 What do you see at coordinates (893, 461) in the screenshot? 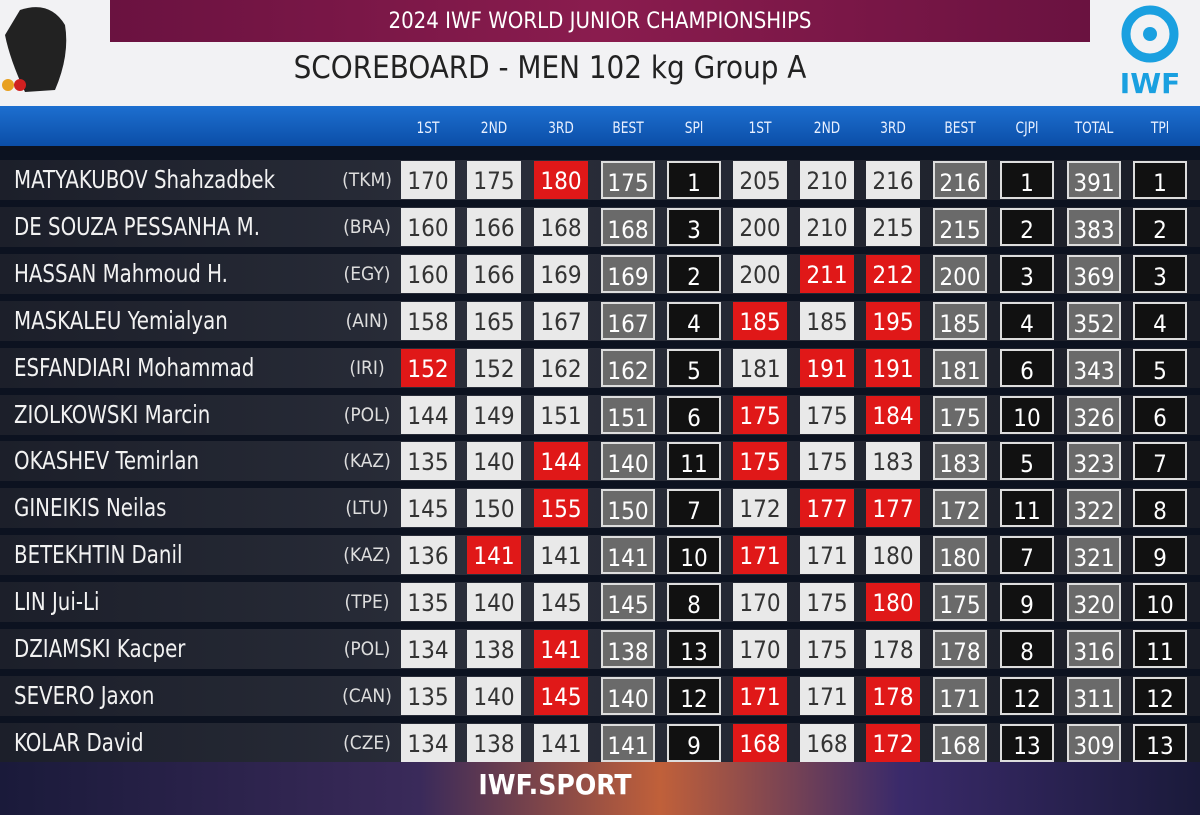
I see `cj-attempt: 183` at bounding box center [893, 461].